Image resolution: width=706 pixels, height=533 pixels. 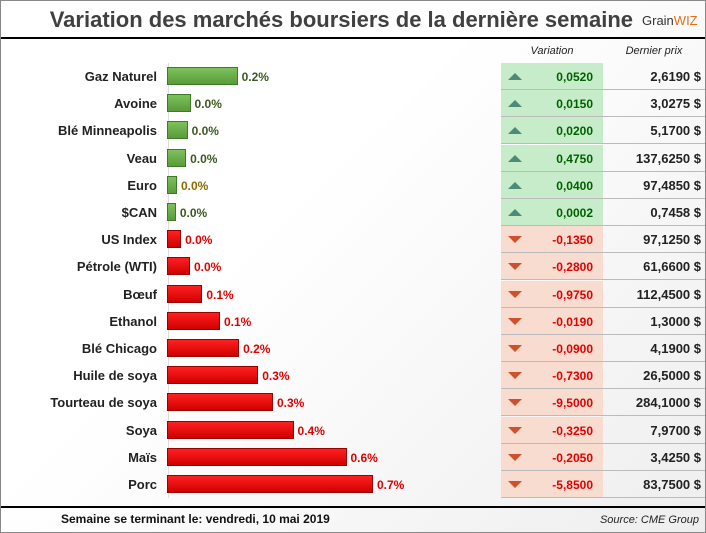 What do you see at coordinates (353, 131) in the screenshot?
I see `table-row: Blé Minneapolis 0.0% 0,0200 5,1700 $` at bounding box center [353, 131].